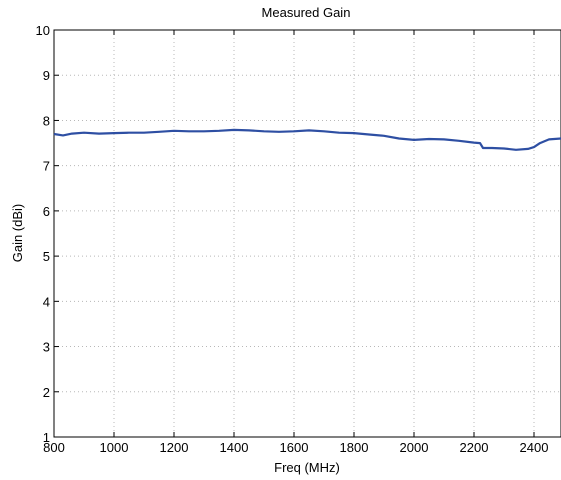 This screenshot has width=561, height=480. What do you see at coordinates (114, 447) in the screenshot?
I see `x-tick-label: 1000` at bounding box center [114, 447].